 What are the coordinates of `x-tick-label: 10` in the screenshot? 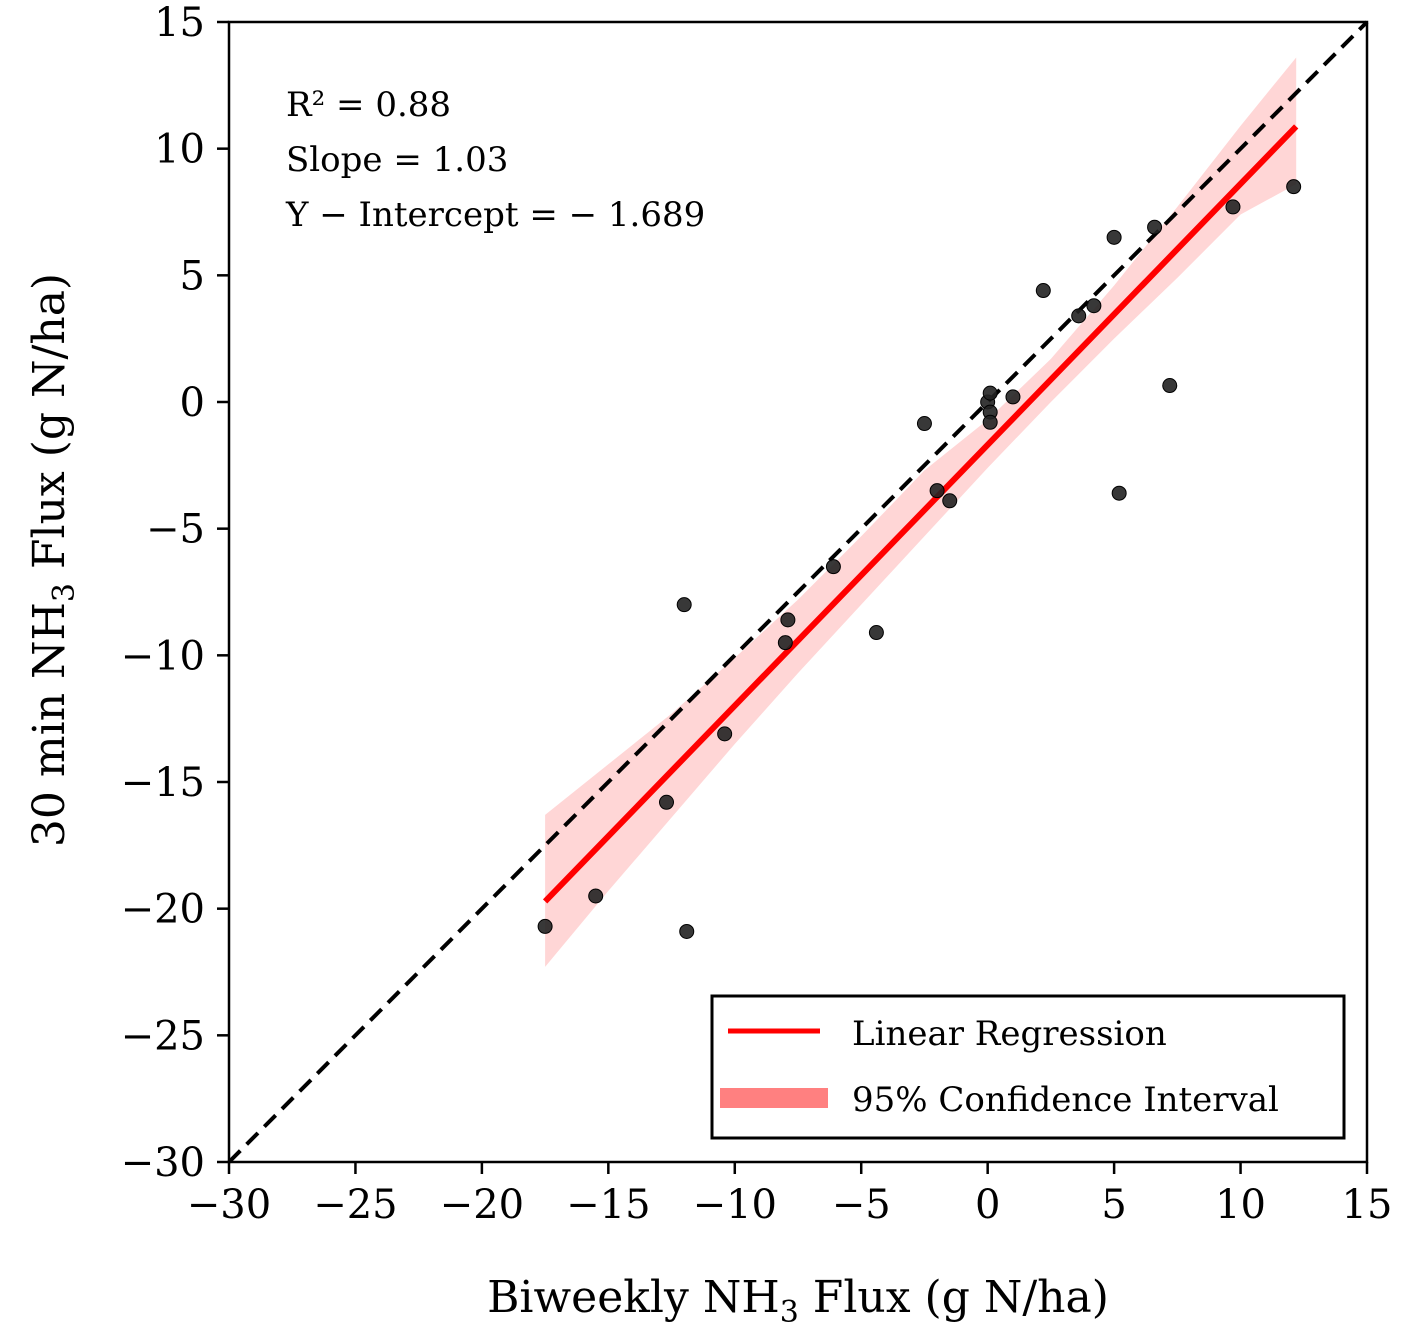 It's located at (1240, 1205).